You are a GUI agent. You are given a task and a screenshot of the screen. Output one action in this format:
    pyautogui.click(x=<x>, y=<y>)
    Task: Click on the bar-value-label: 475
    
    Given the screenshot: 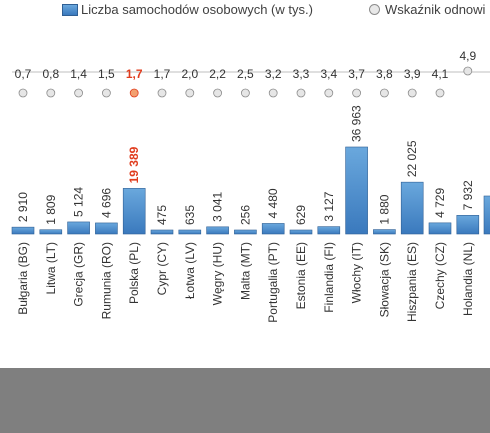 What is the action you would take?
    pyautogui.click(x=162, y=215)
    